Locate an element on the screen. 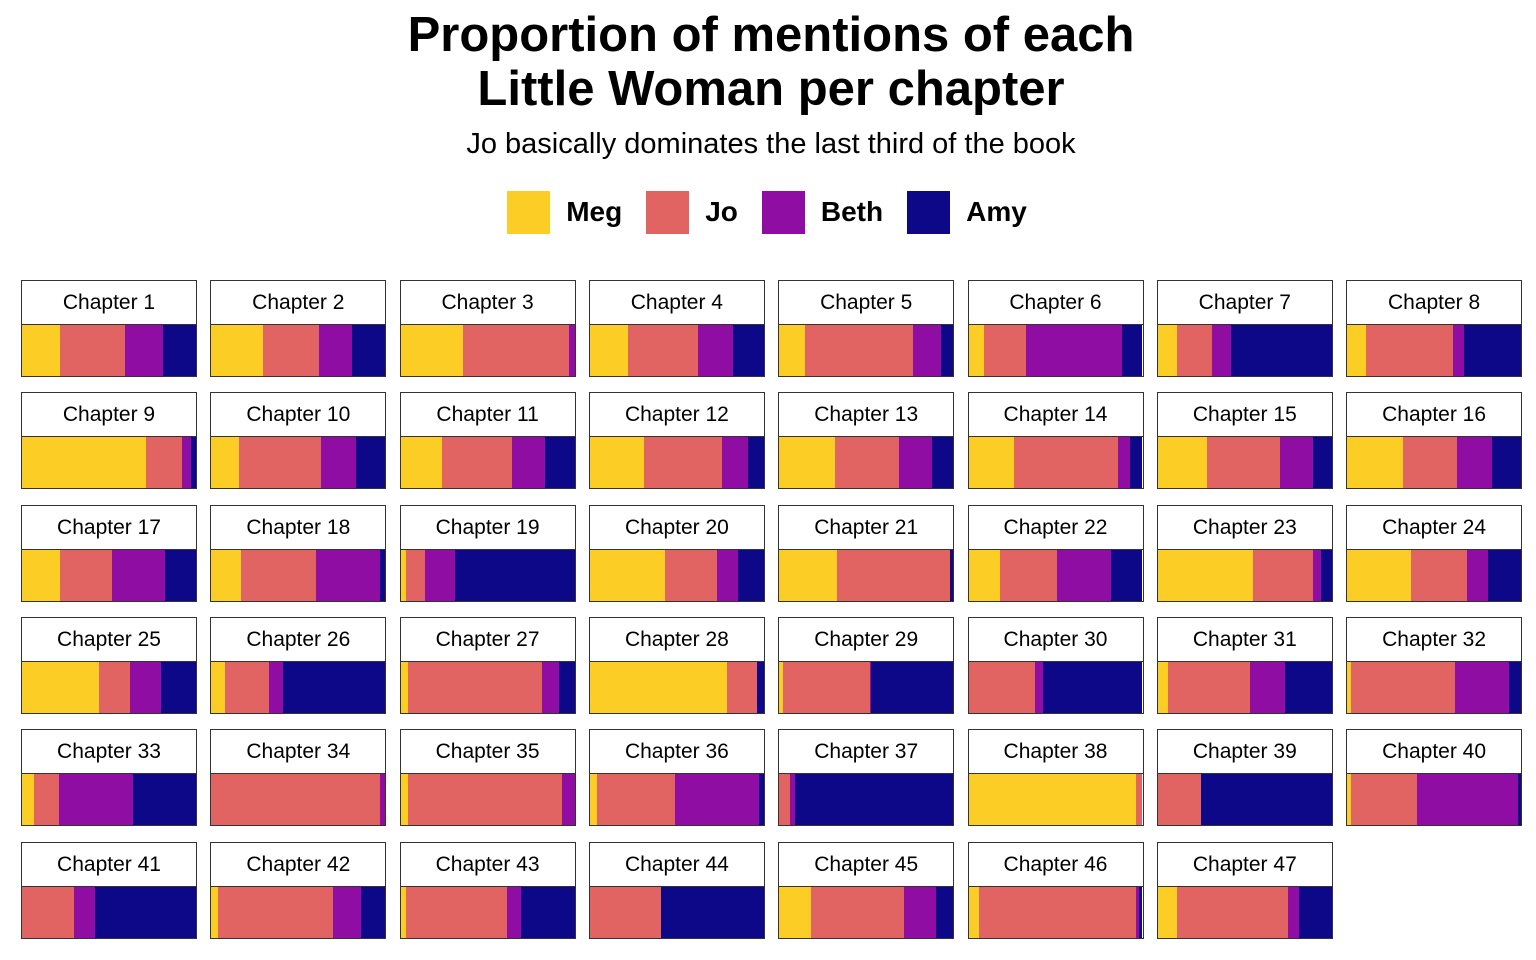 This screenshot has height=960, width=1536. legend-swatch-beth is located at coordinates (783, 212).